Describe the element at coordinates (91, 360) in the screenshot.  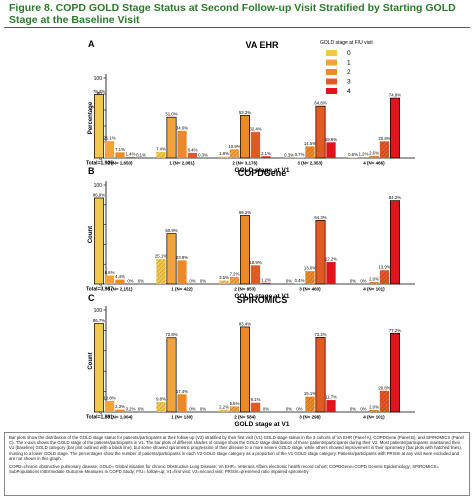
I see `y-axis-label: Count` at that location.